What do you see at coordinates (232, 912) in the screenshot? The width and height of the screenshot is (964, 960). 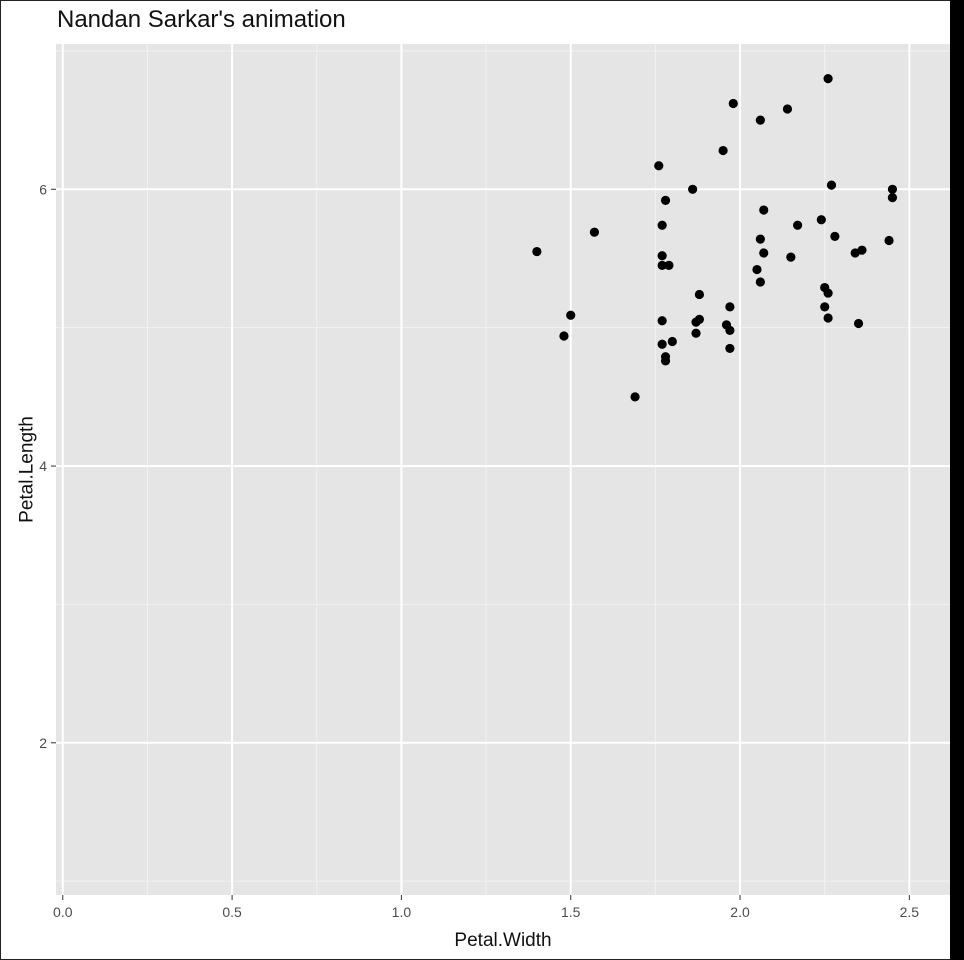 I see `x-tick-label: 0.5` at bounding box center [232, 912].